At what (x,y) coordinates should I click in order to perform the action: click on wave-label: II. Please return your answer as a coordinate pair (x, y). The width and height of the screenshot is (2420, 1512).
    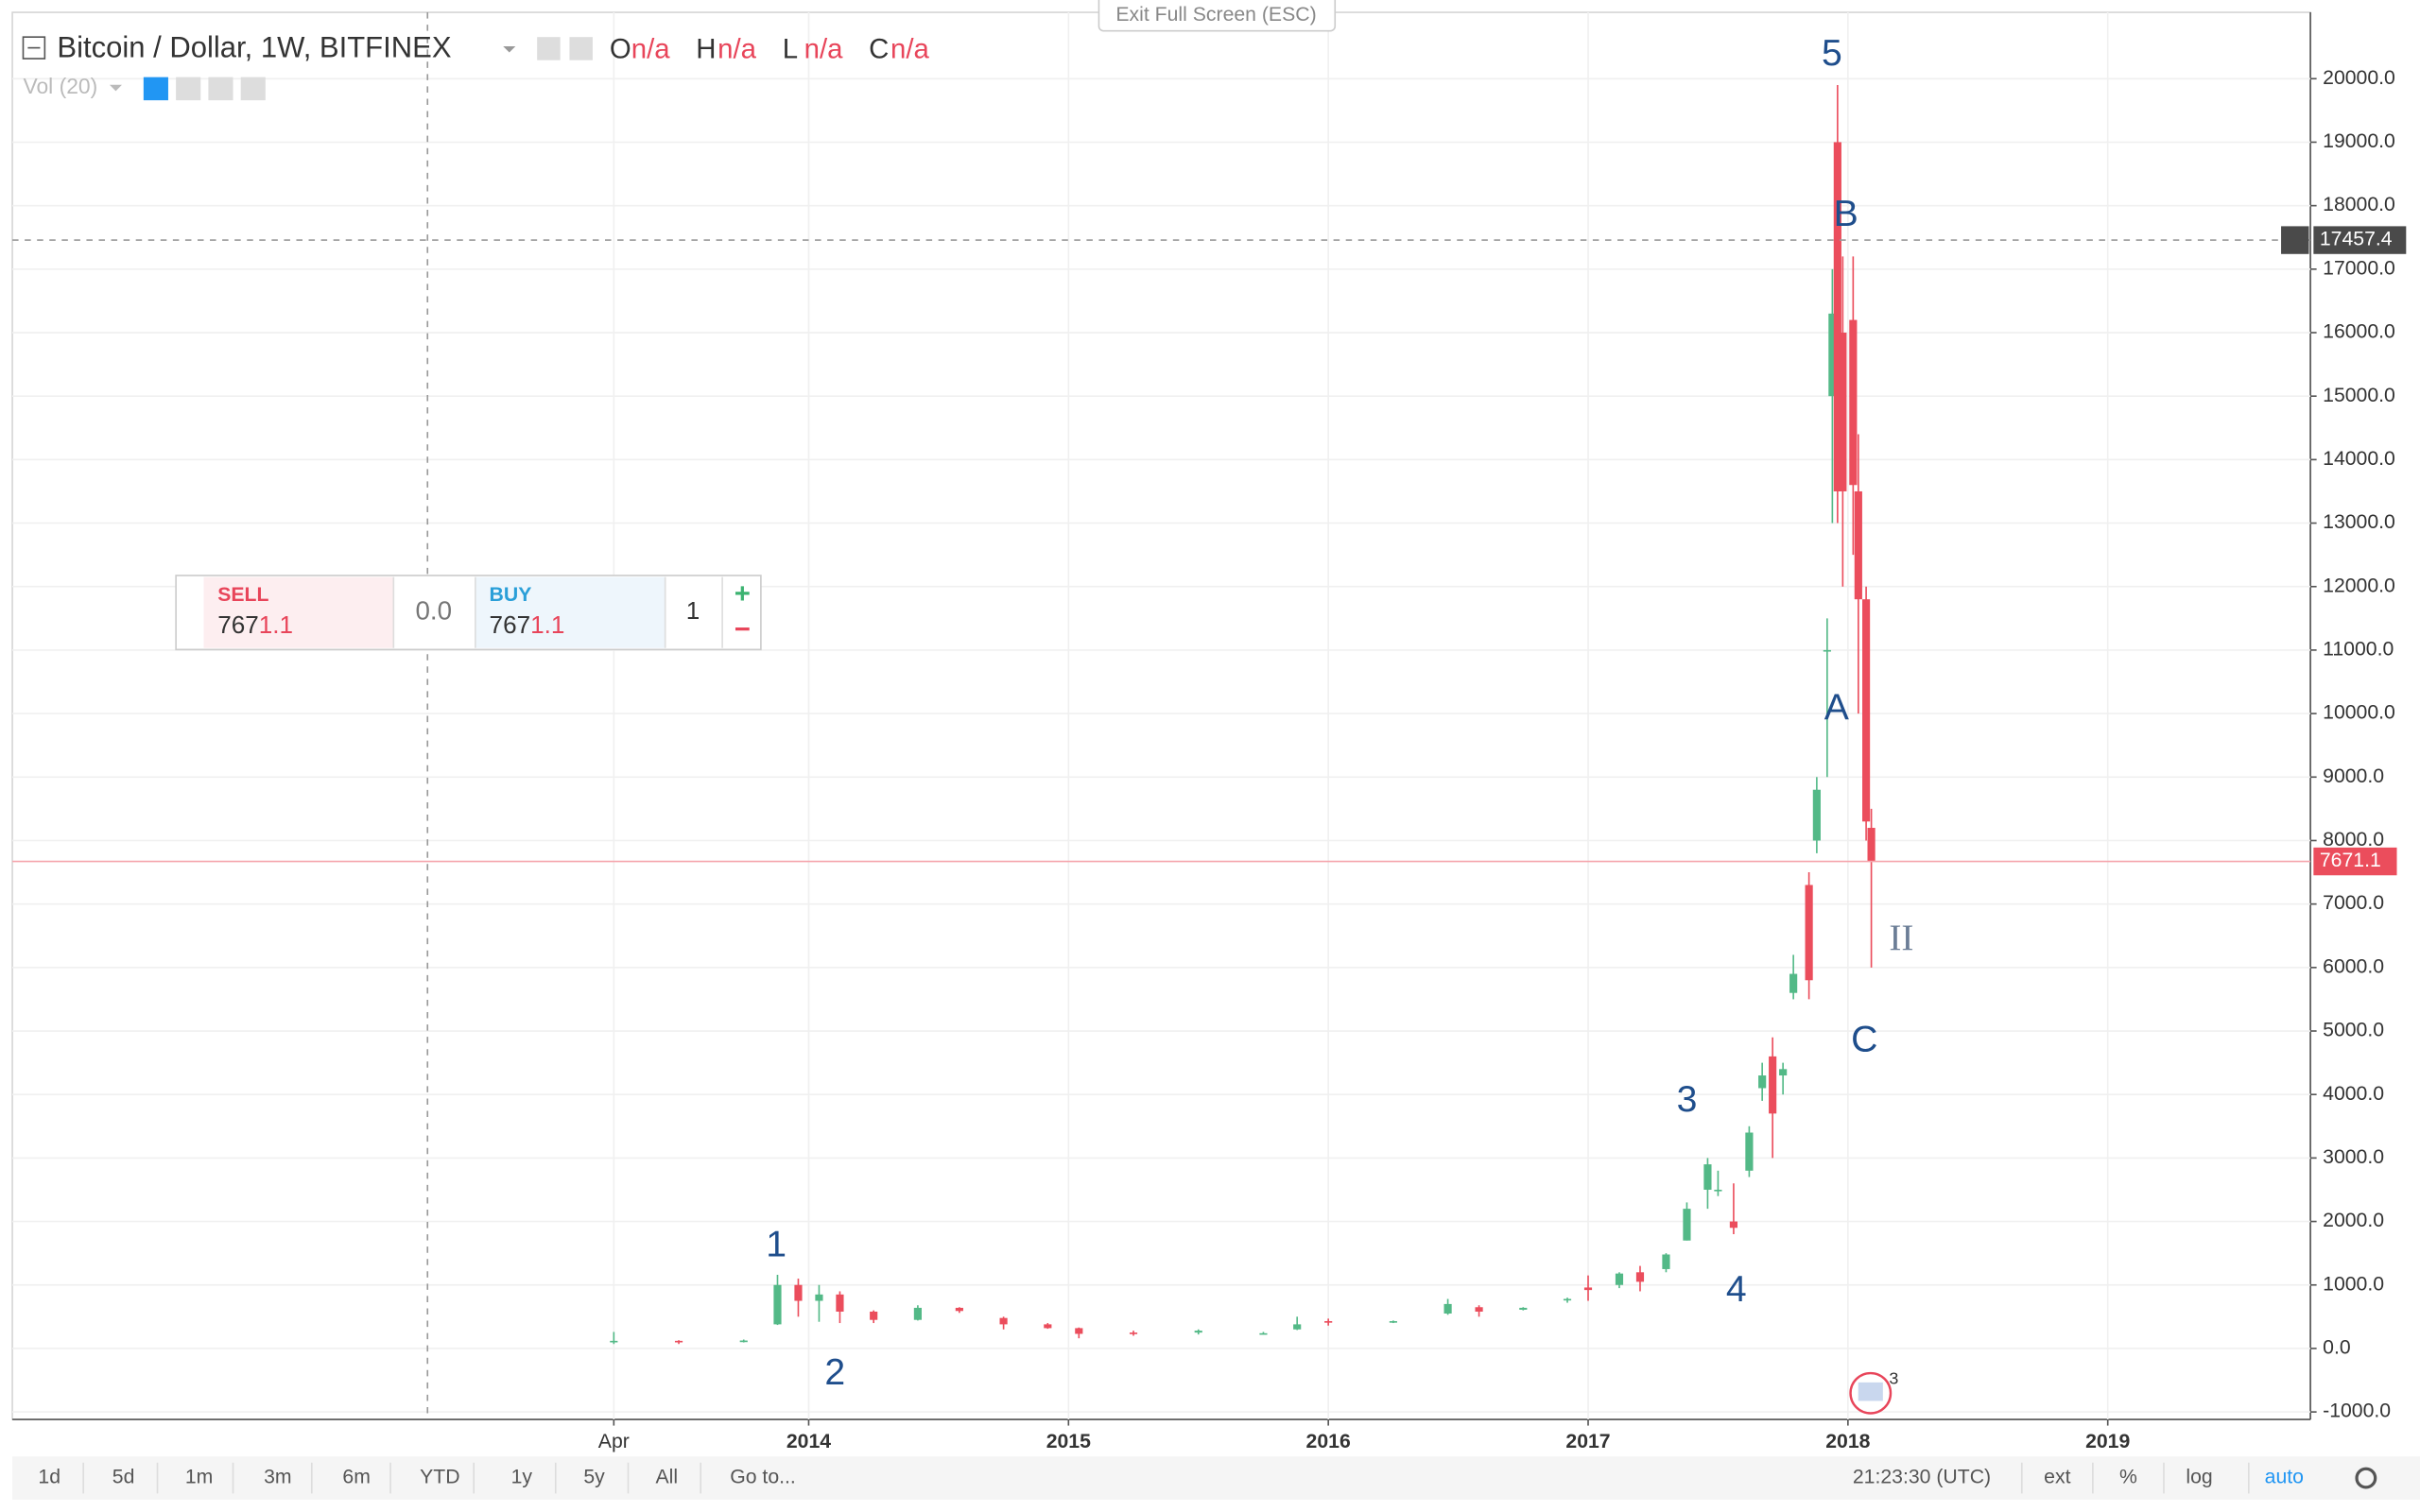
    Looking at the image, I should click on (1901, 938).